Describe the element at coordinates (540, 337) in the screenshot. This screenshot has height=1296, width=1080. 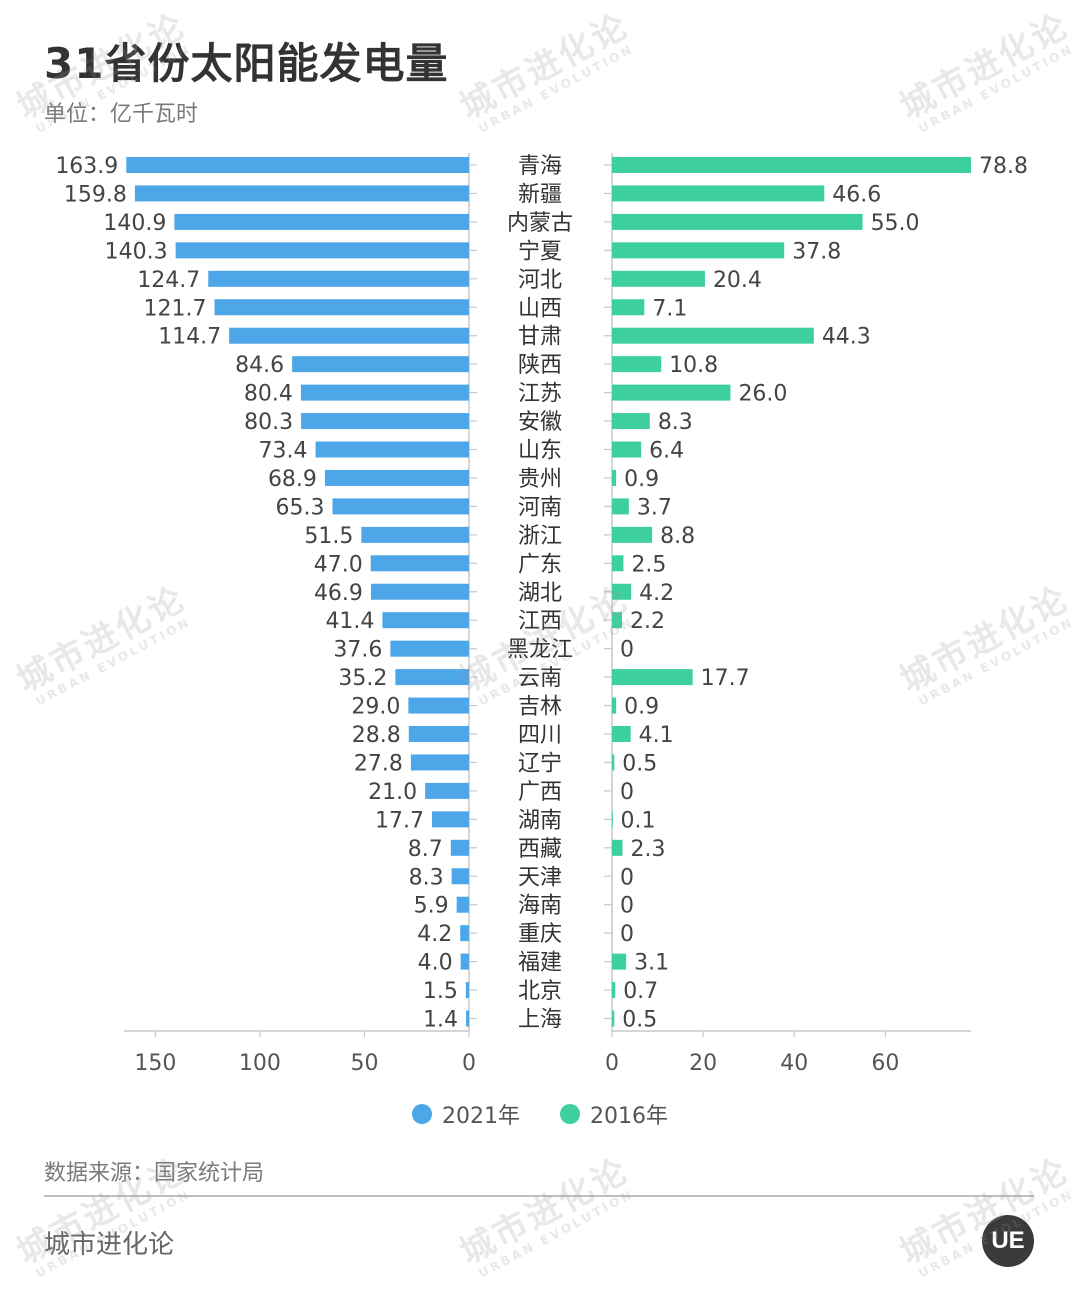
I see `category-label: 甘肃` at that location.